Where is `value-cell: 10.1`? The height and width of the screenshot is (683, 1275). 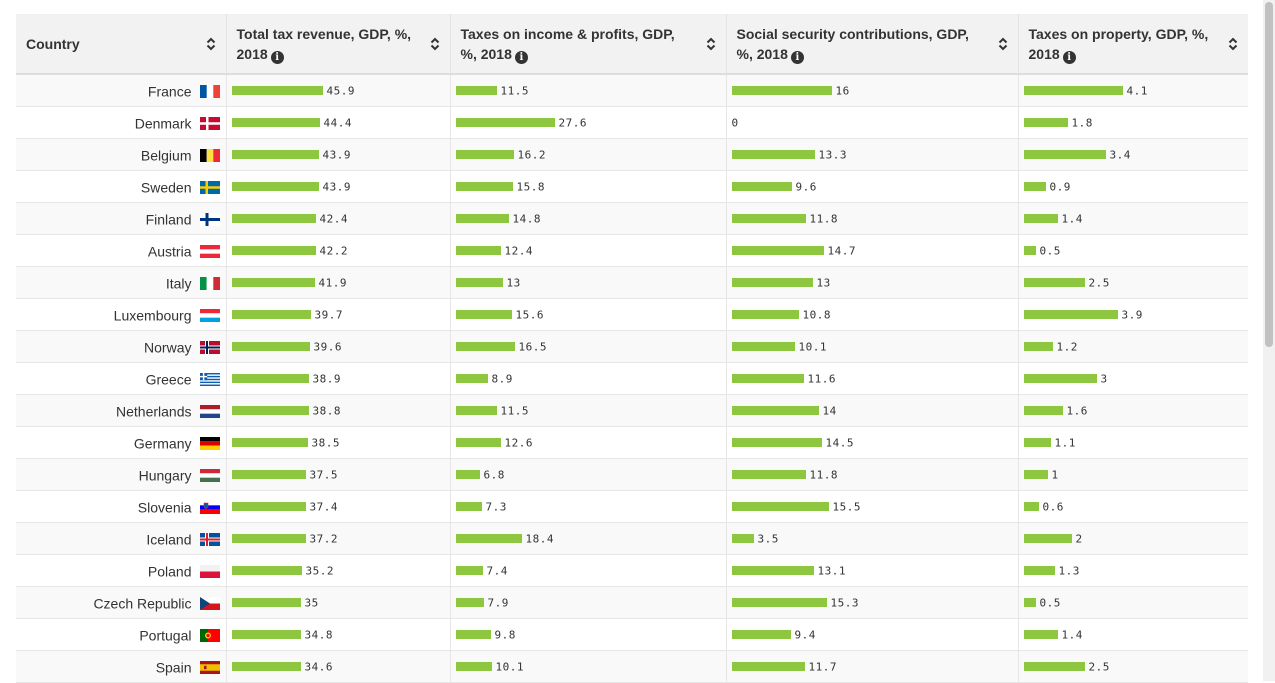 value-cell: 10.1 is located at coordinates (588, 666).